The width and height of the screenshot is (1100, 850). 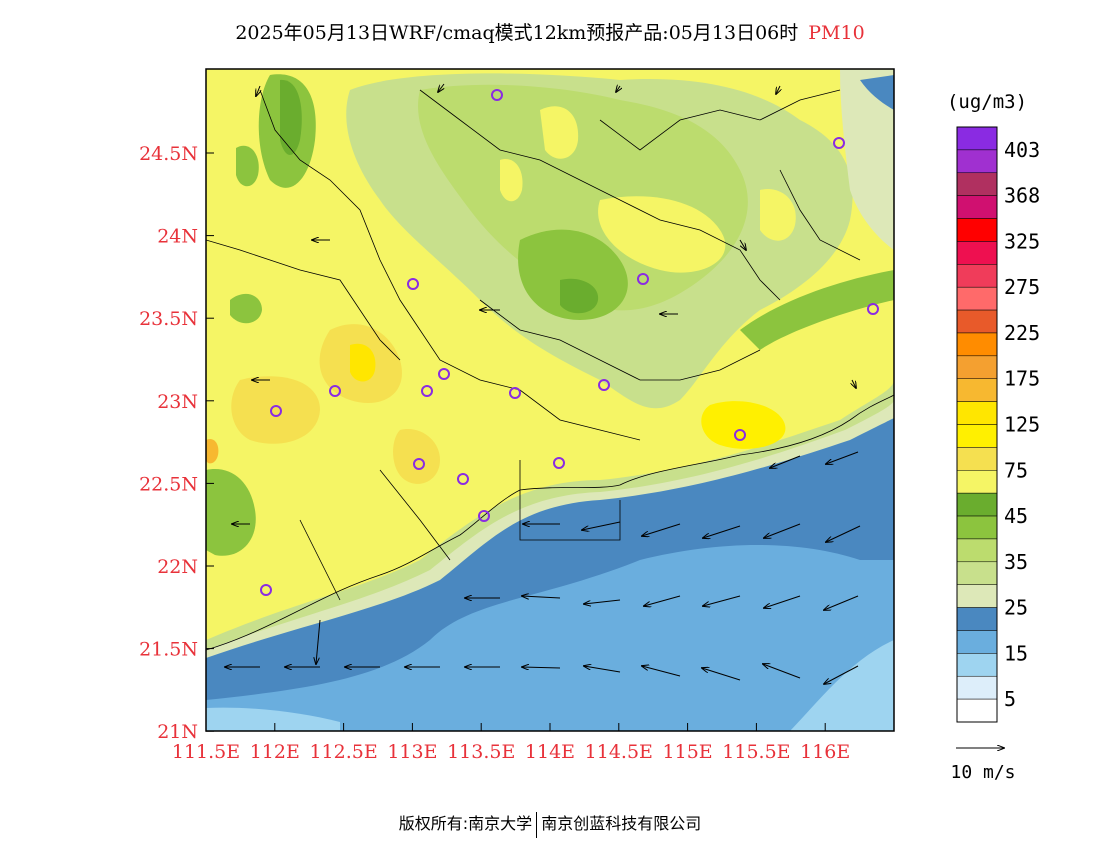 What do you see at coordinates (550, 752) in the screenshot?
I see `x-tick-label: 114E` at bounding box center [550, 752].